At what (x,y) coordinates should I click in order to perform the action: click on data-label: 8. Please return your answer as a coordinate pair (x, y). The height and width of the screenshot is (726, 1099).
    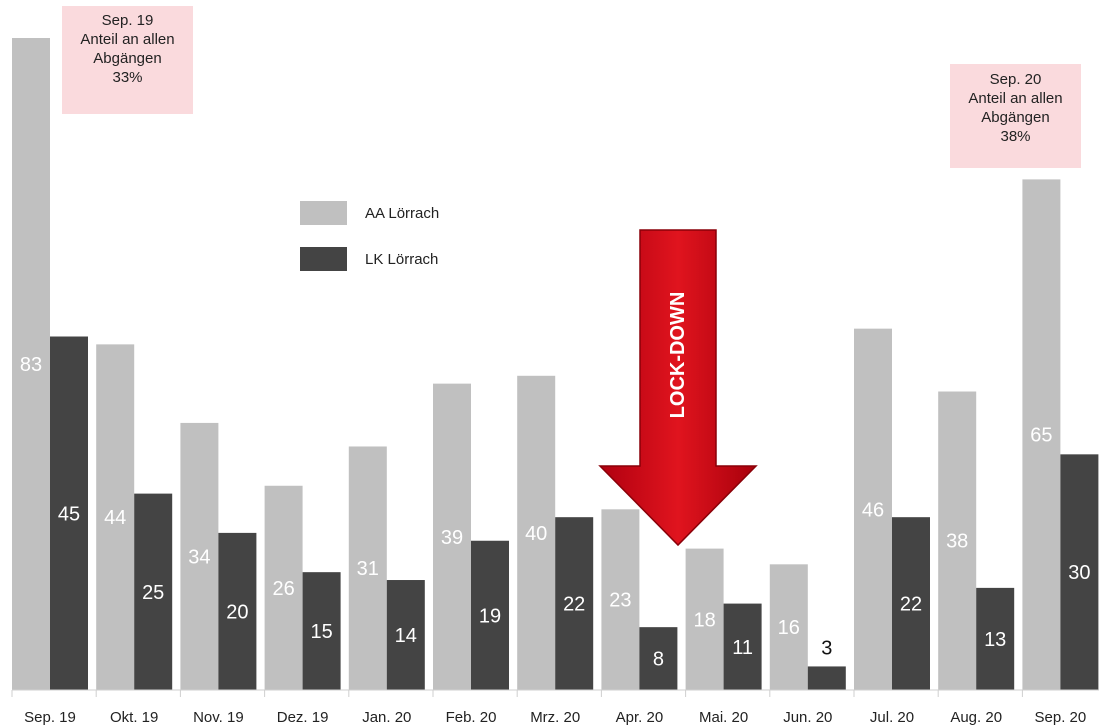
    Looking at the image, I should click on (658, 660).